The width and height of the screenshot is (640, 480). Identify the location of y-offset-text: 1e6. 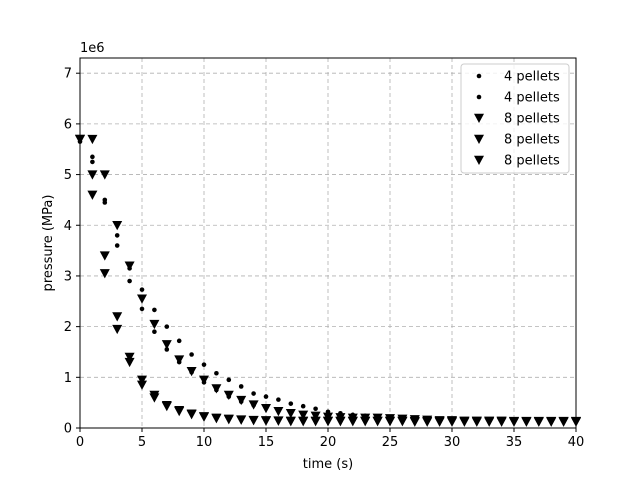
(92, 48).